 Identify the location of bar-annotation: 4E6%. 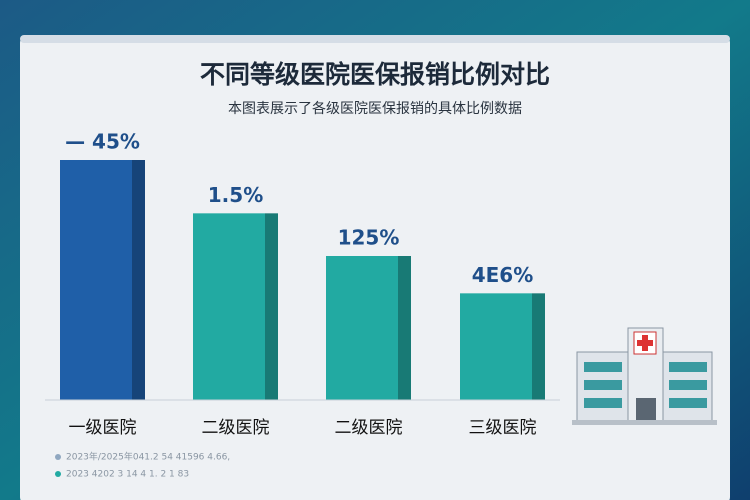
(503, 275).